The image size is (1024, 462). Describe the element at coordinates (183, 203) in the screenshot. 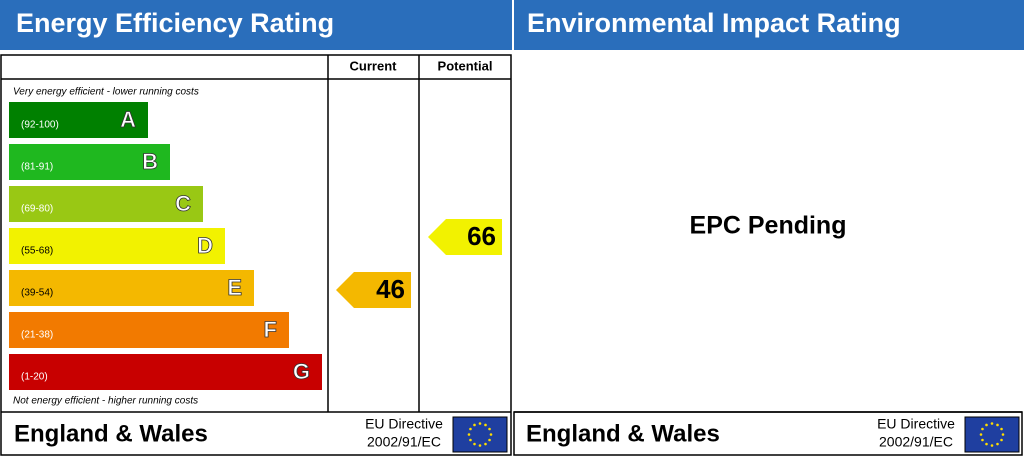

I see `band-letter: C` at that location.